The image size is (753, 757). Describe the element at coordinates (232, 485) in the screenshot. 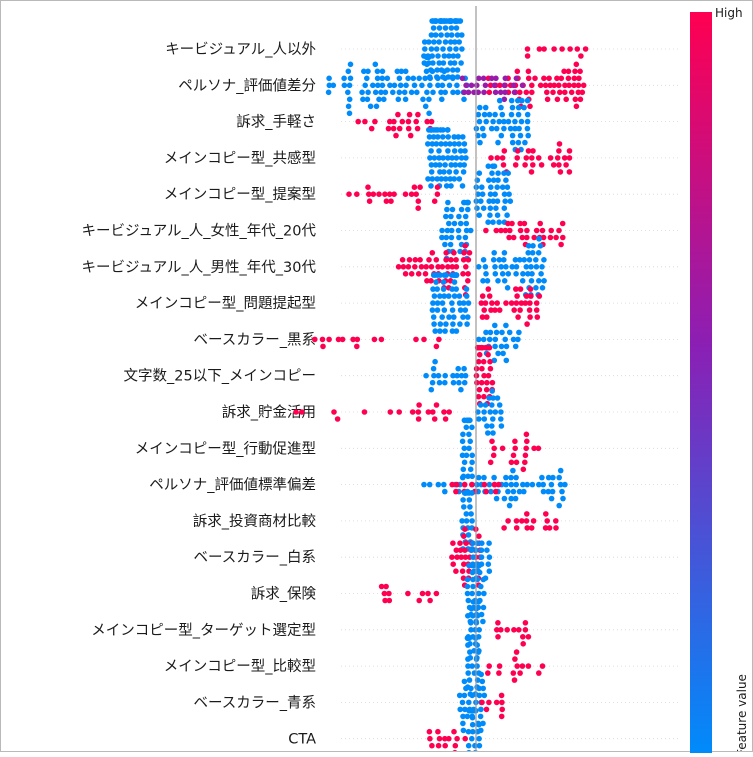

I see `feature-label: ペルソナ_評価値標準偏差` at that location.